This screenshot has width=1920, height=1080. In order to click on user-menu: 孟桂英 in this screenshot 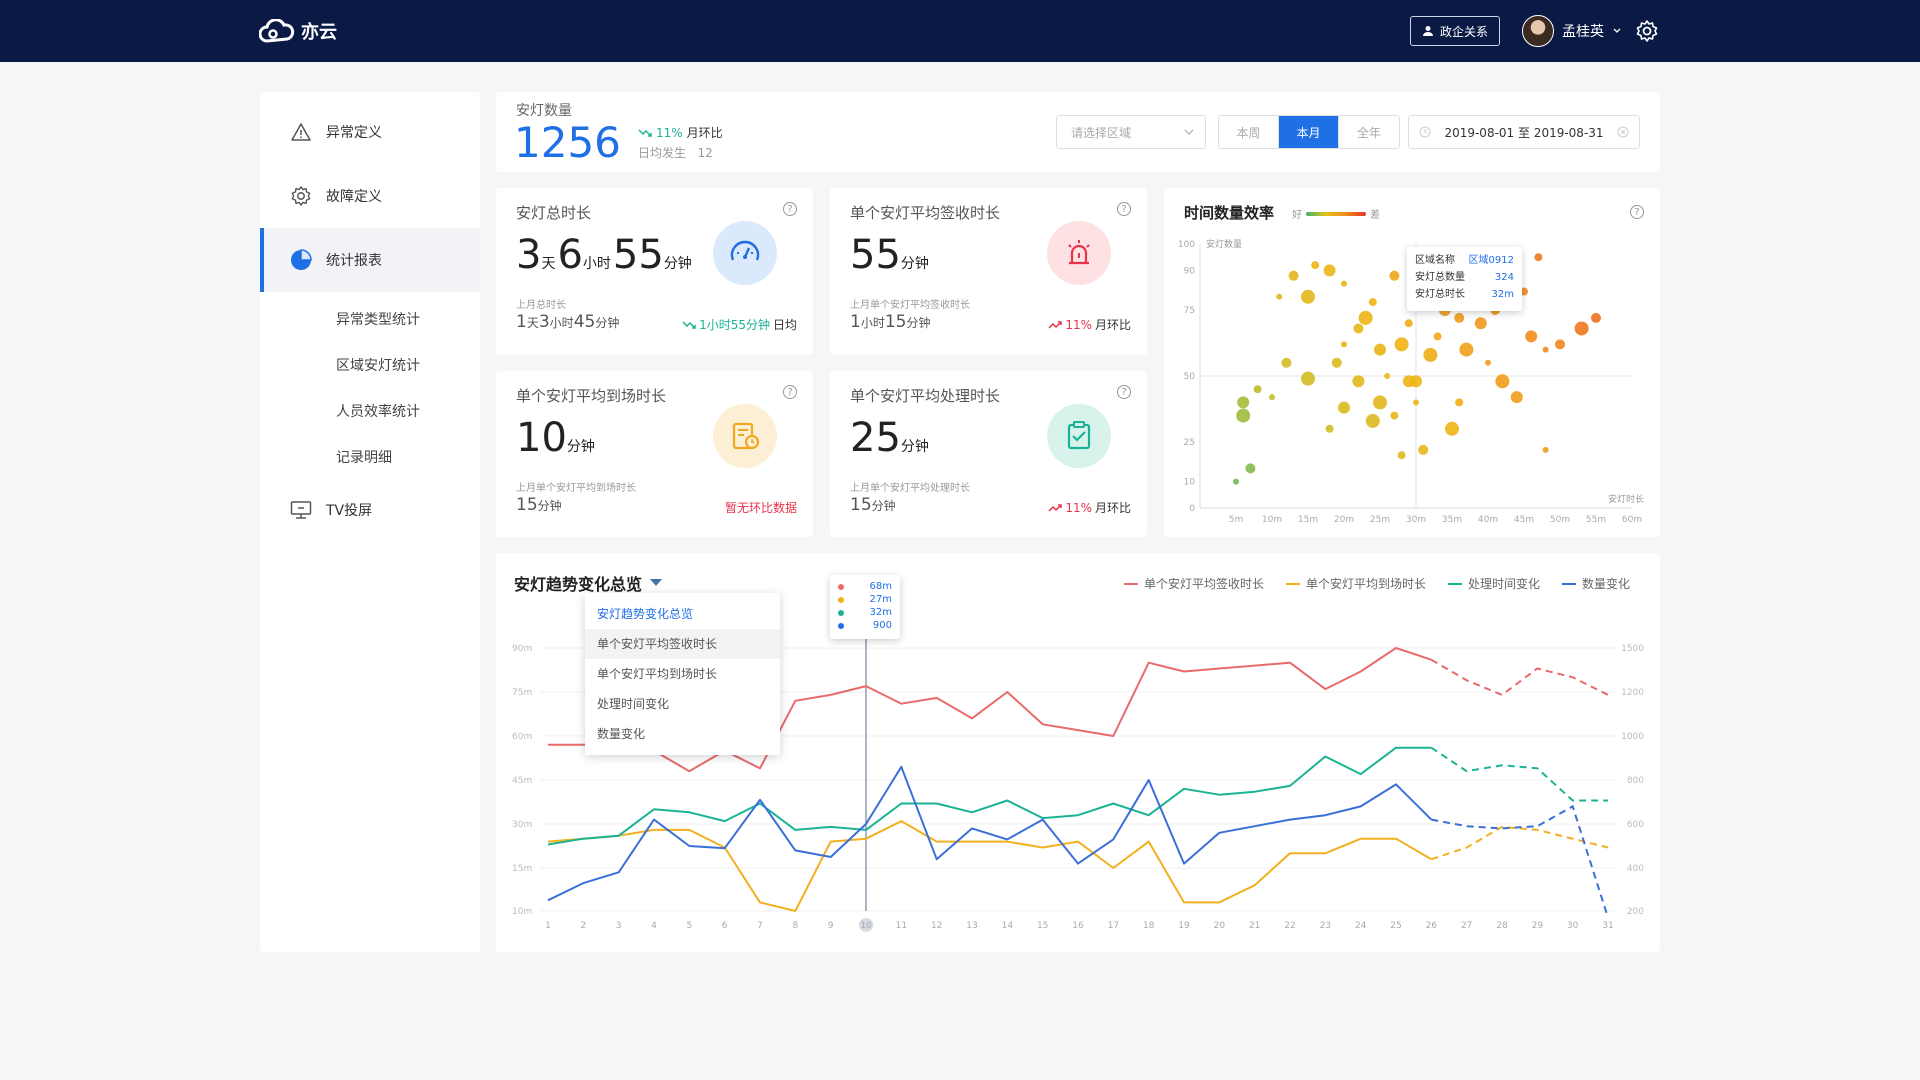, I will do `click(1572, 31)`.